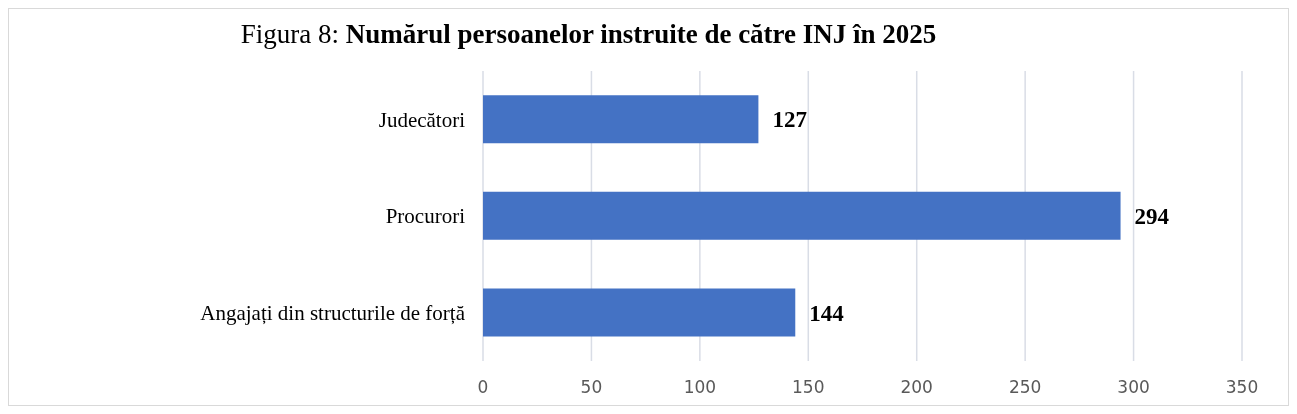 The height and width of the screenshot is (414, 1297). What do you see at coordinates (916, 387) in the screenshot?
I see `x-tick-label: 200` at bounding box center [916, 387].